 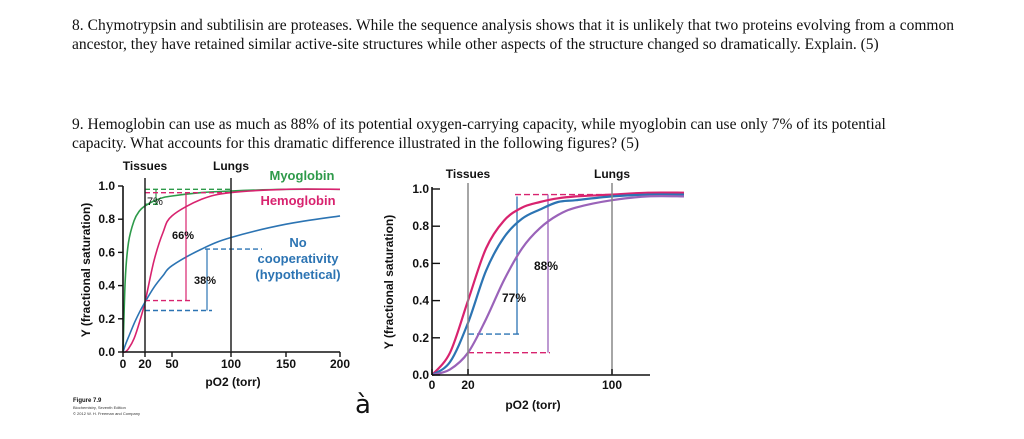 What do you see at coordinates (99, 407) in the screenshot?
I see `caption-2: Biochemistry, Seventh Edition` at bounding box center [99, 407].